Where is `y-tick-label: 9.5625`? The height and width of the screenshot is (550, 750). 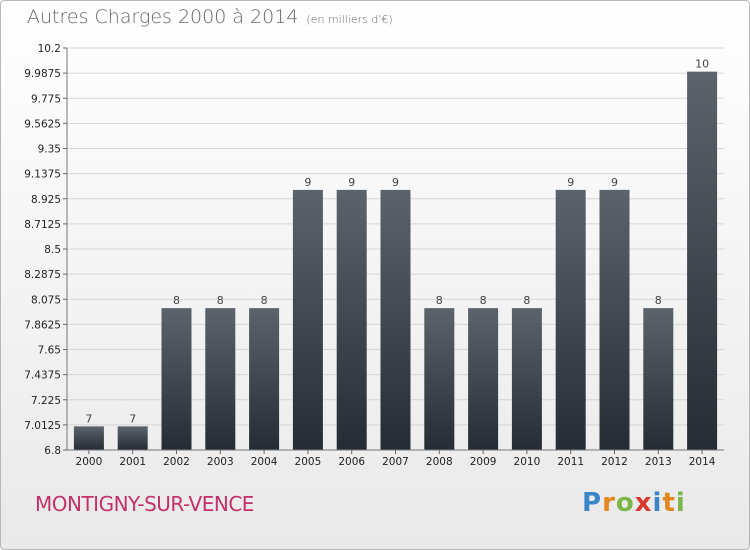 y-tick-label: 9.5625 is located at coordinates (42, 124).